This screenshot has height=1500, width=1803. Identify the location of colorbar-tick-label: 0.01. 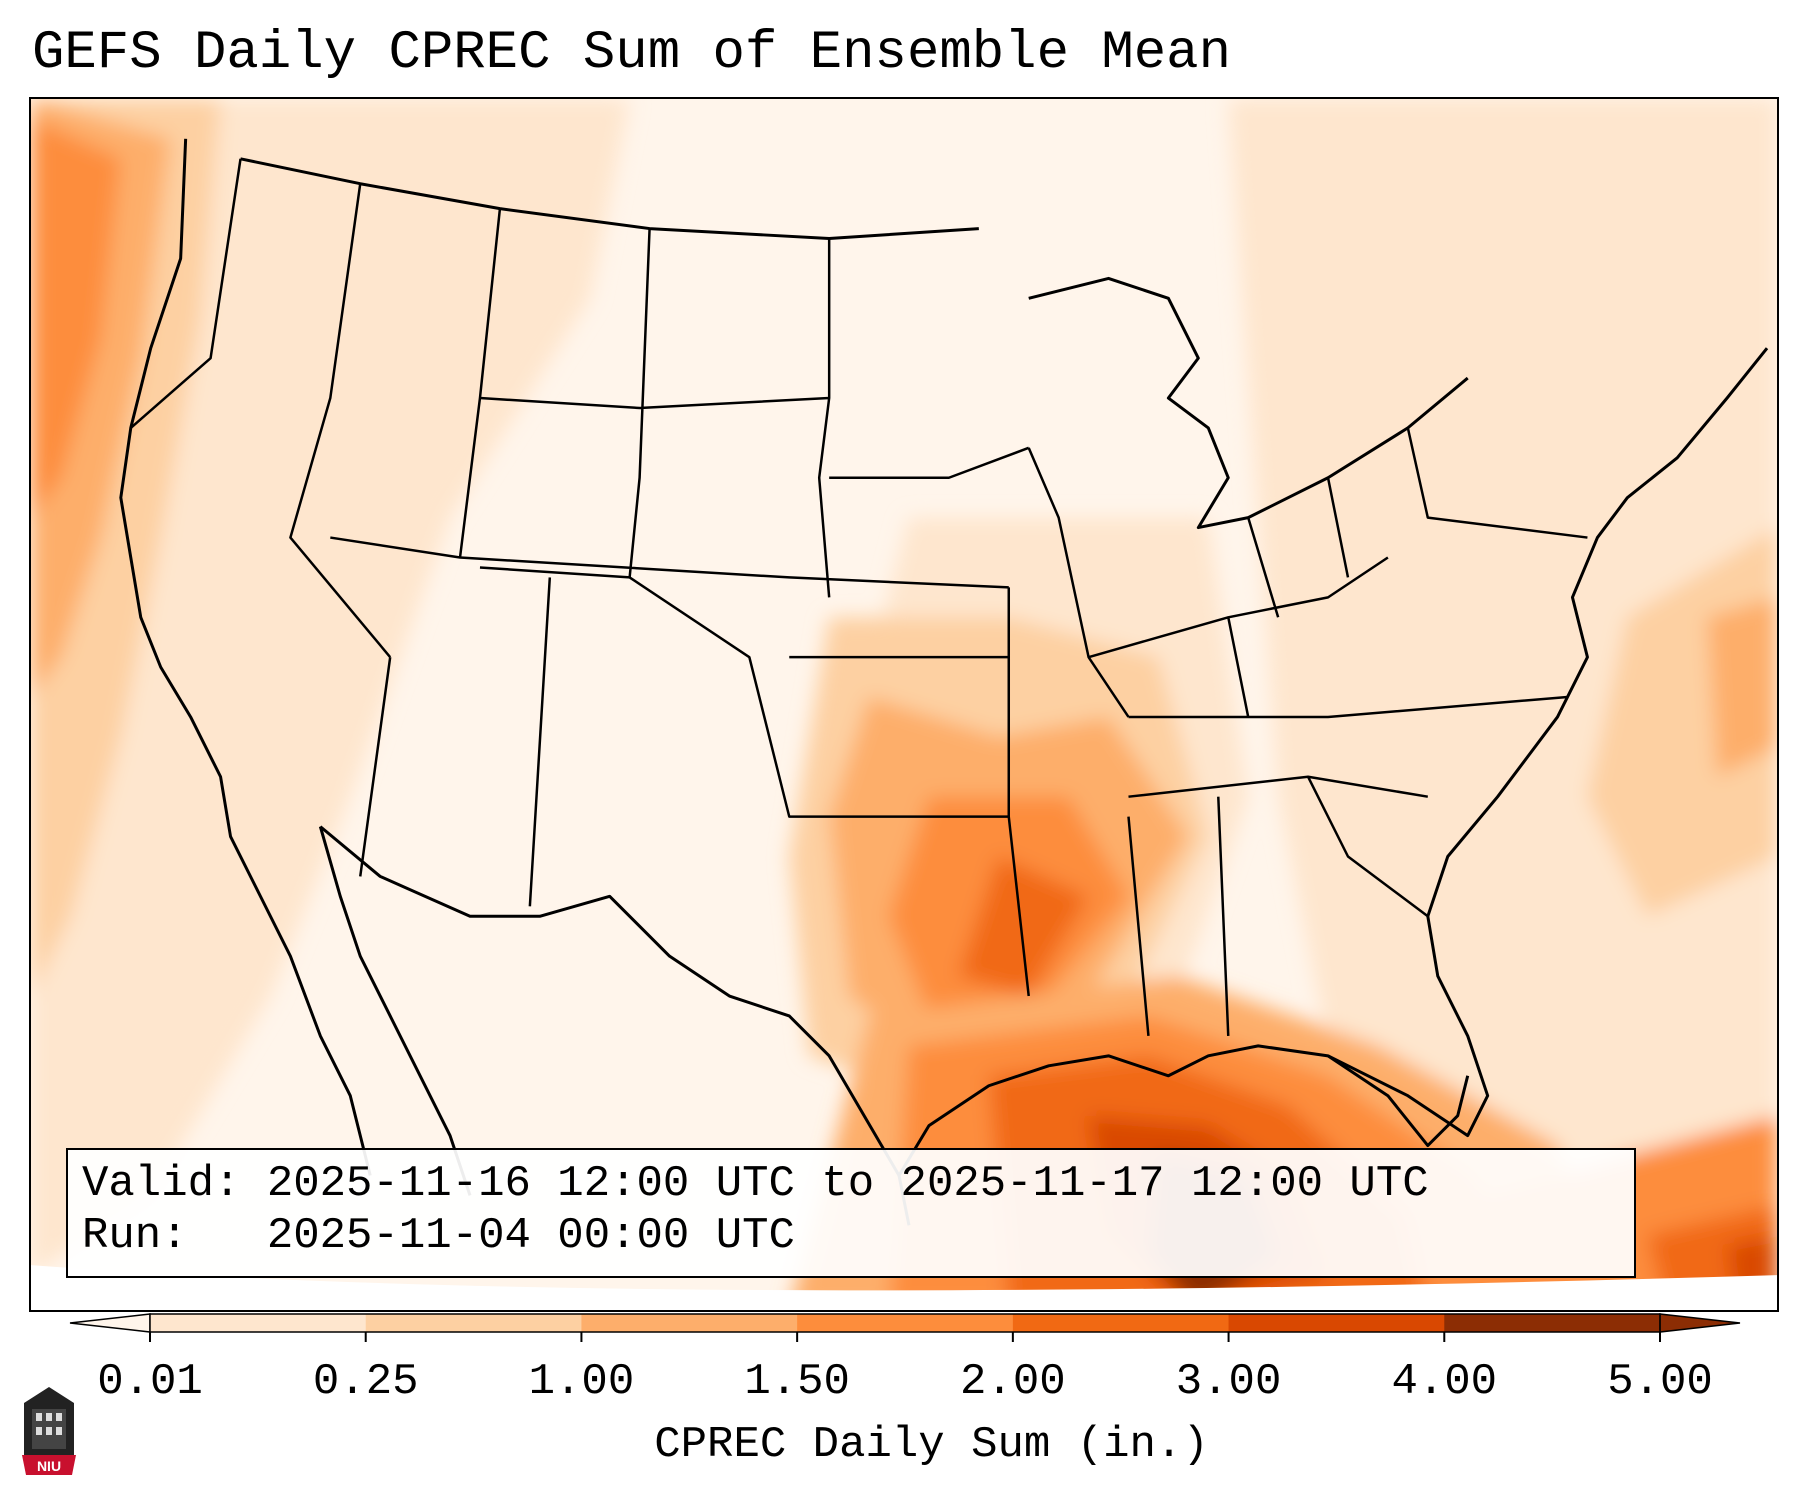
(150, 1382).